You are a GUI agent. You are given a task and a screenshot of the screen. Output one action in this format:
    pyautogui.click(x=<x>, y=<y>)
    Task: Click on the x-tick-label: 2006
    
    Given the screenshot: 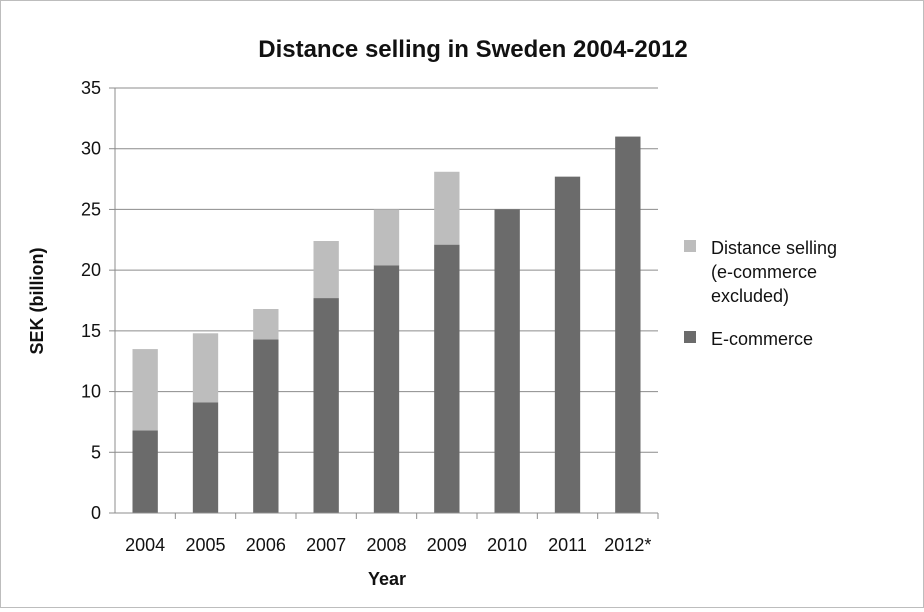 What is the action you would take?
    pyautogui.click(x=266, y=545)
    